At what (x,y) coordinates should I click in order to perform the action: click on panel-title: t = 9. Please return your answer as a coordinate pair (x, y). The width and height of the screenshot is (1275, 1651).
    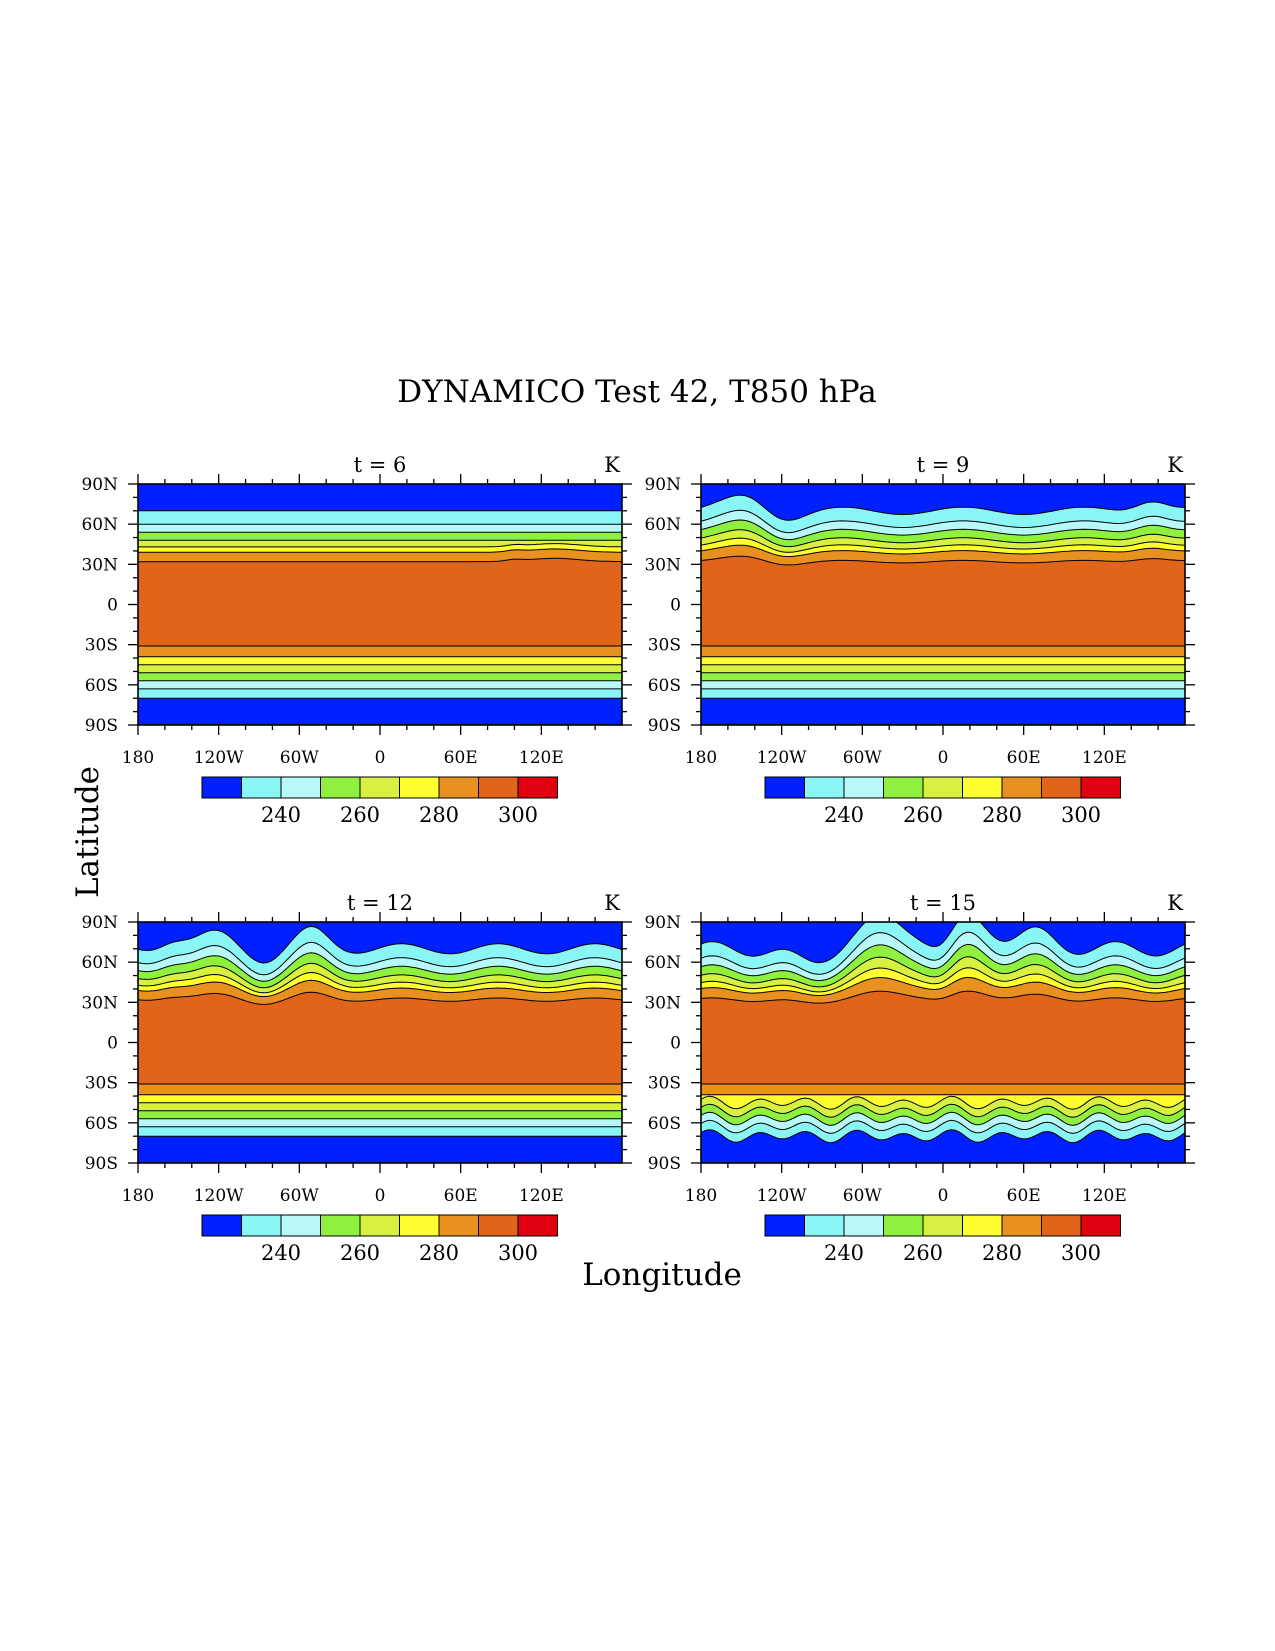
    Looking at the image, I should click on (943, 465).